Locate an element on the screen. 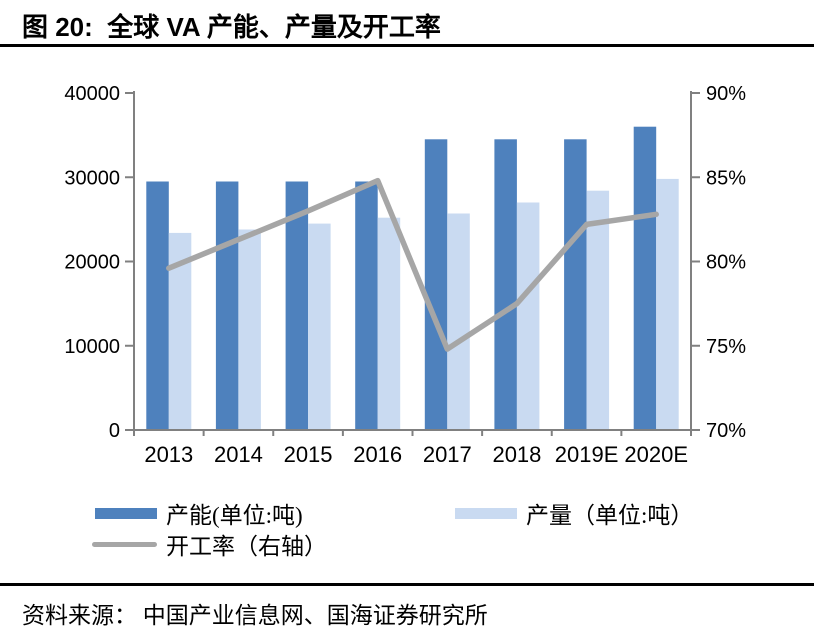 The image size is (814, 639). x-tick-label-2014: 2014 is located at coordinates (238, 454).